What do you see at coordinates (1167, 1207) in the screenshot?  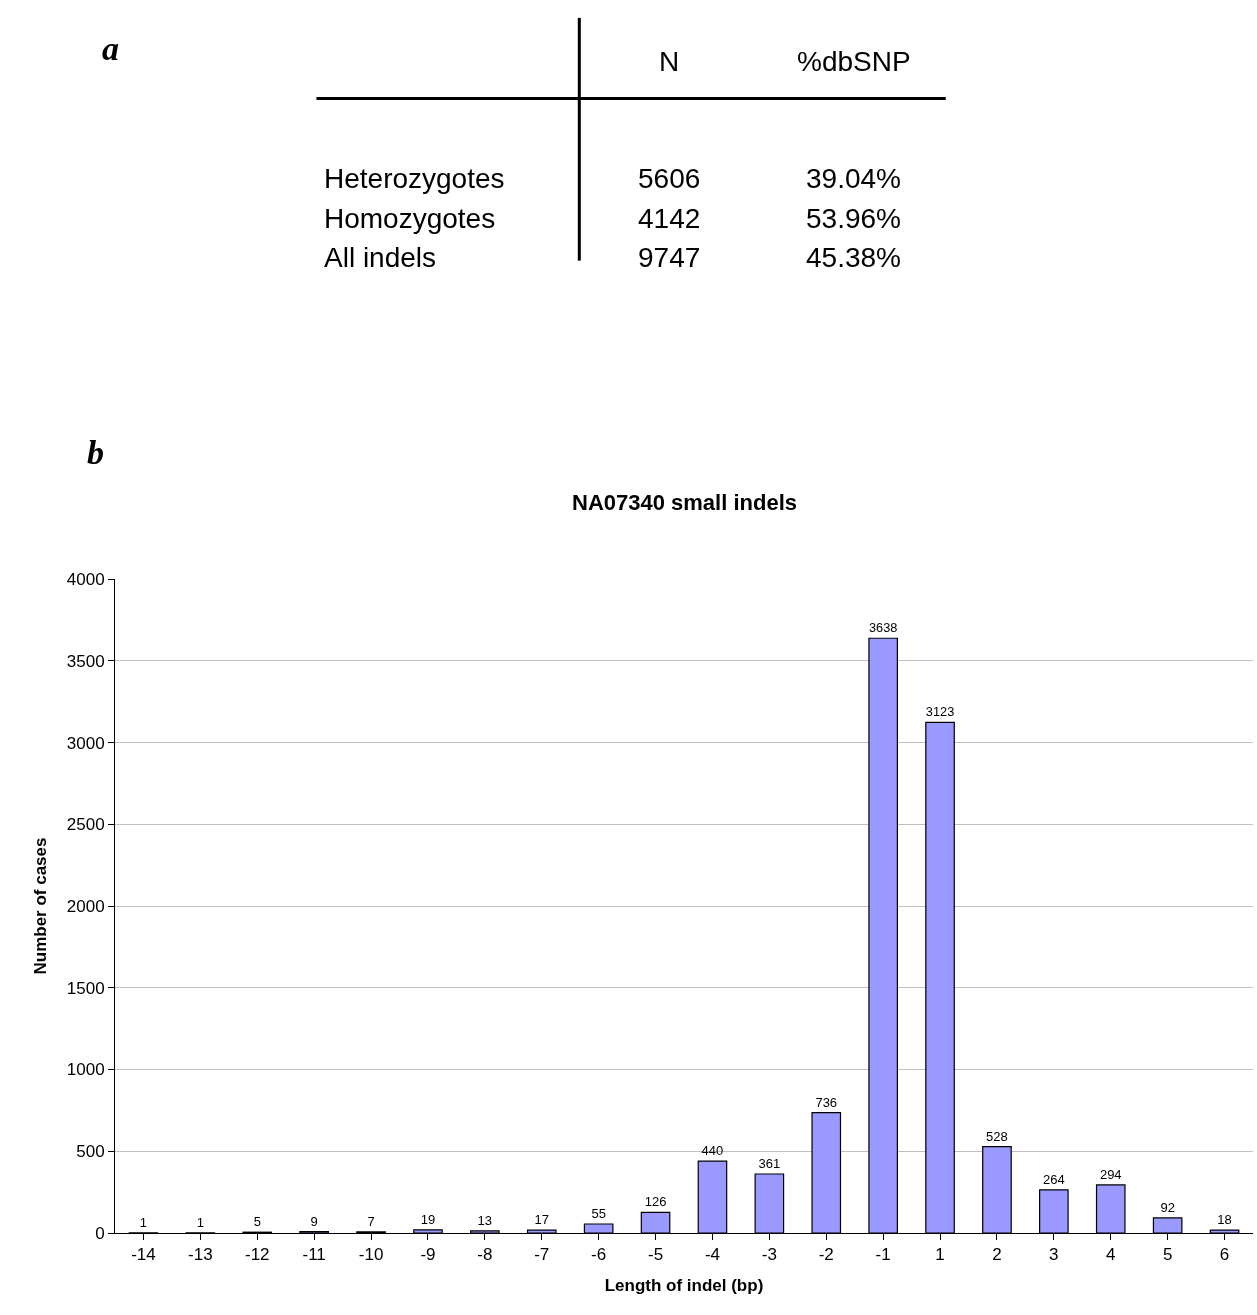 I see `data-label: 92` at bounding box center [1167, 1207].